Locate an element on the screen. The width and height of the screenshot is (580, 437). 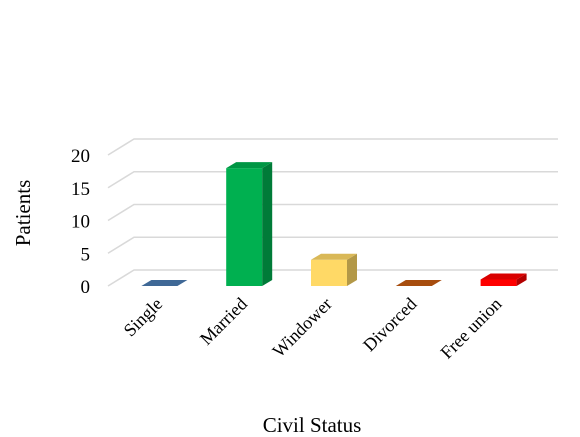
bar-windower is located at coordinates (334, 269).